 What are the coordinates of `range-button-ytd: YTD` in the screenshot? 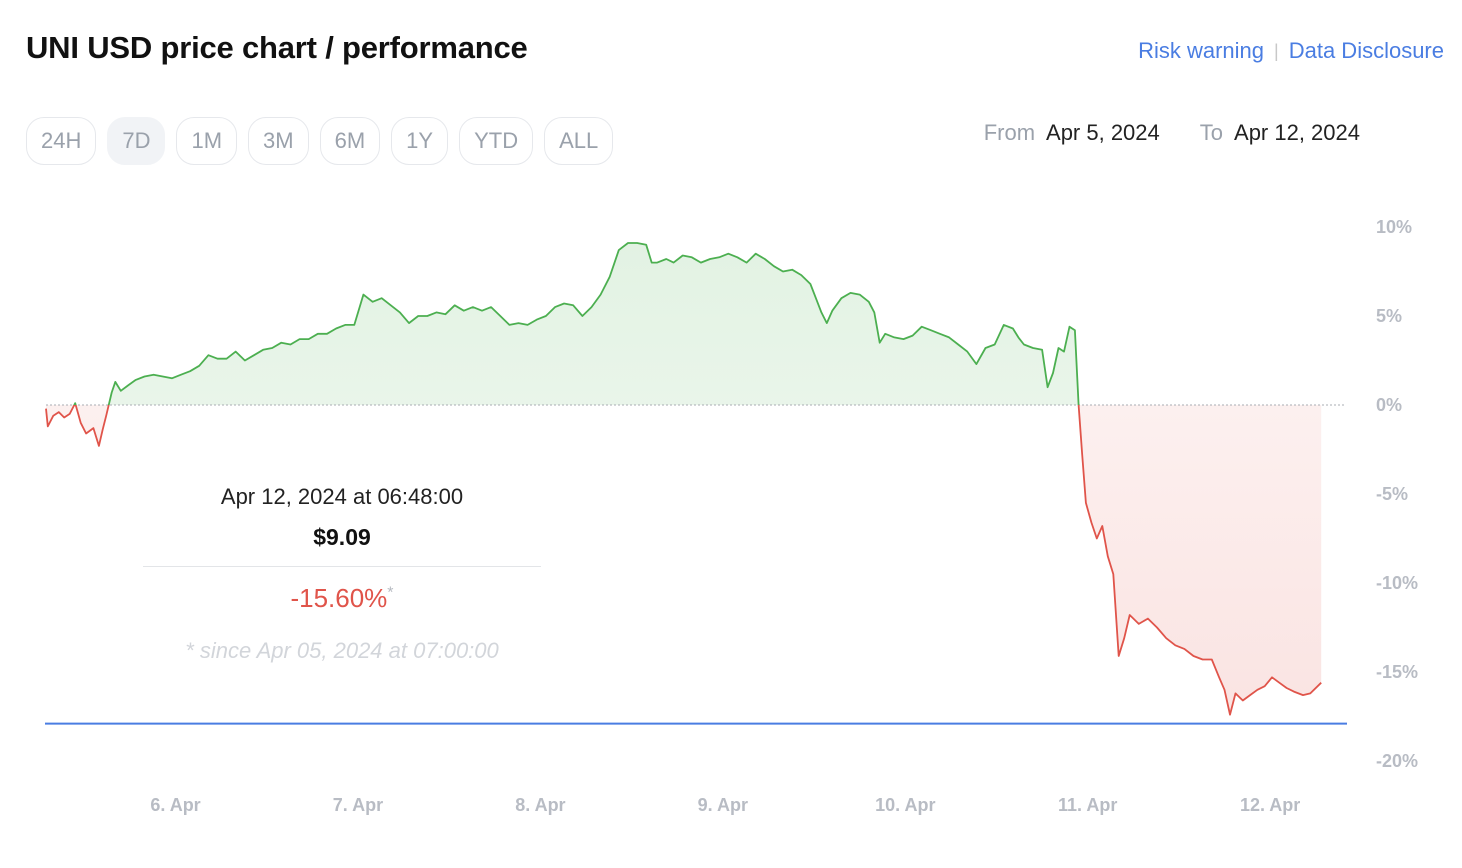 It's located at (496, 141).